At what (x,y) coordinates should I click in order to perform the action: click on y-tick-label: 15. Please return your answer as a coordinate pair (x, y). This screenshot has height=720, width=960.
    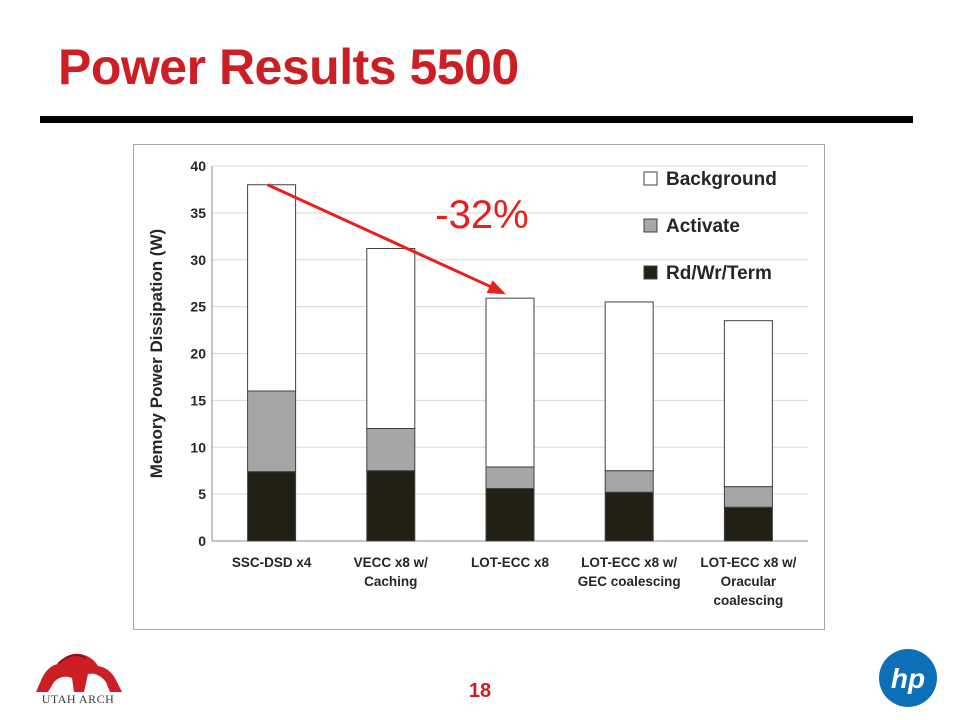
    Looking at the image, I should click on (198, 400).